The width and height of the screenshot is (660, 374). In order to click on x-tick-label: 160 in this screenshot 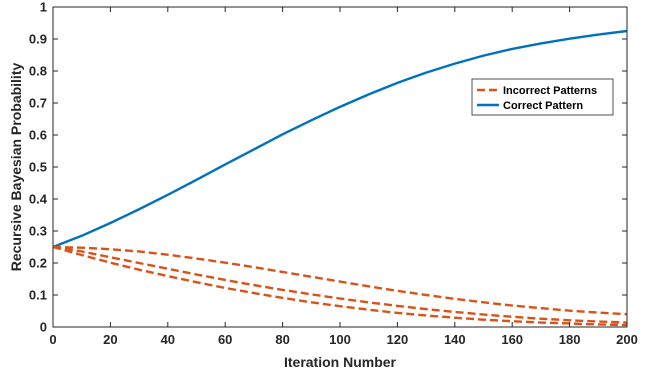, I will do `click(512, 339)`.